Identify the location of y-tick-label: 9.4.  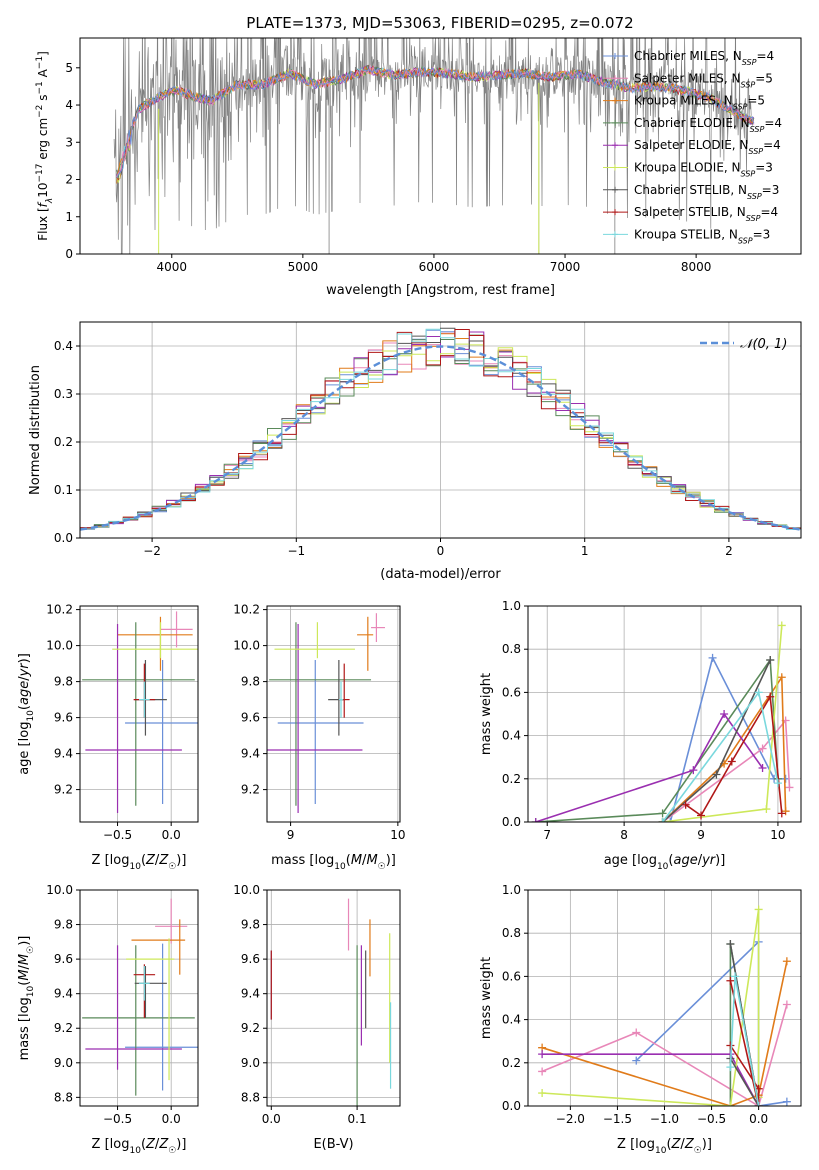
(63, 754).